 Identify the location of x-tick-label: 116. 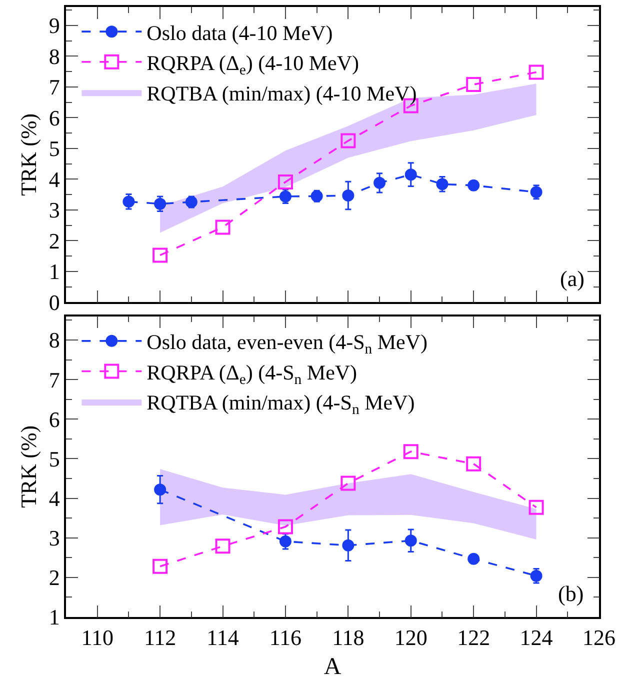
(285, 637).